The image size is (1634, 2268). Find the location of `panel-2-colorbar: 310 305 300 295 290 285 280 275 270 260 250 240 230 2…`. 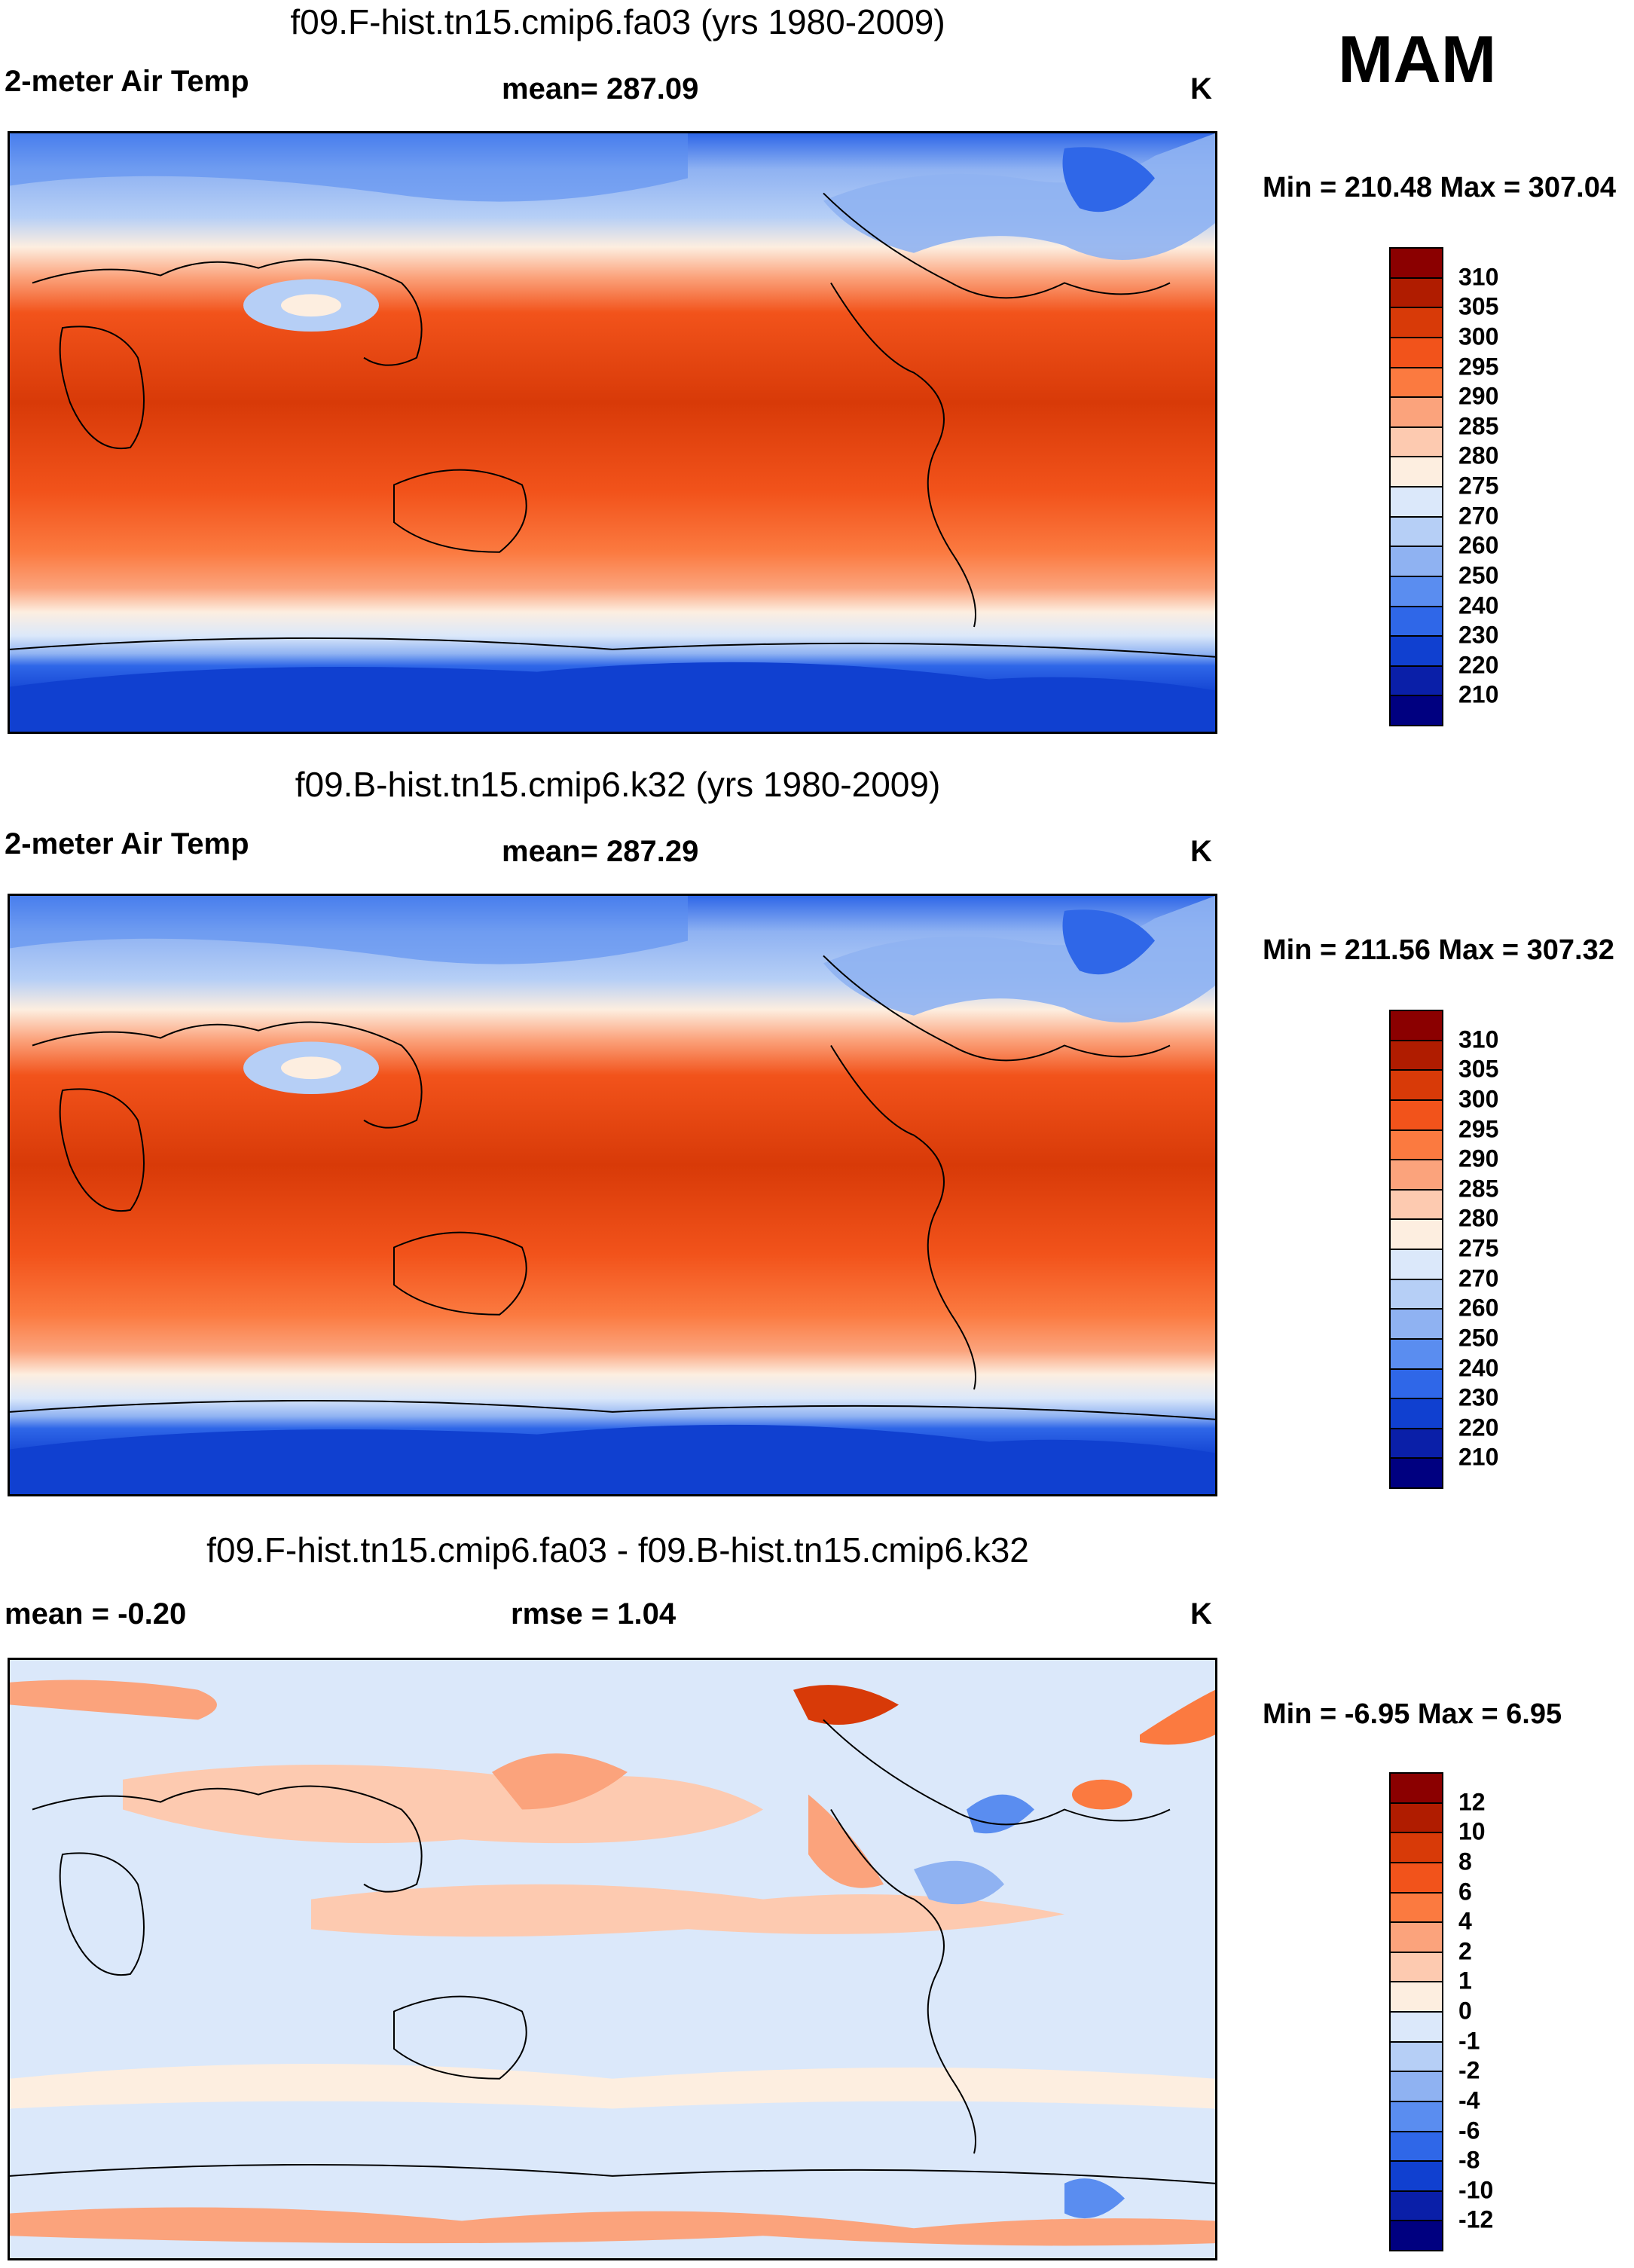

panel-2-colorbar: 310 305 300 295 290 285 280 275 270 260 250 240 230 2… is located at coordinates (1443, 1249).